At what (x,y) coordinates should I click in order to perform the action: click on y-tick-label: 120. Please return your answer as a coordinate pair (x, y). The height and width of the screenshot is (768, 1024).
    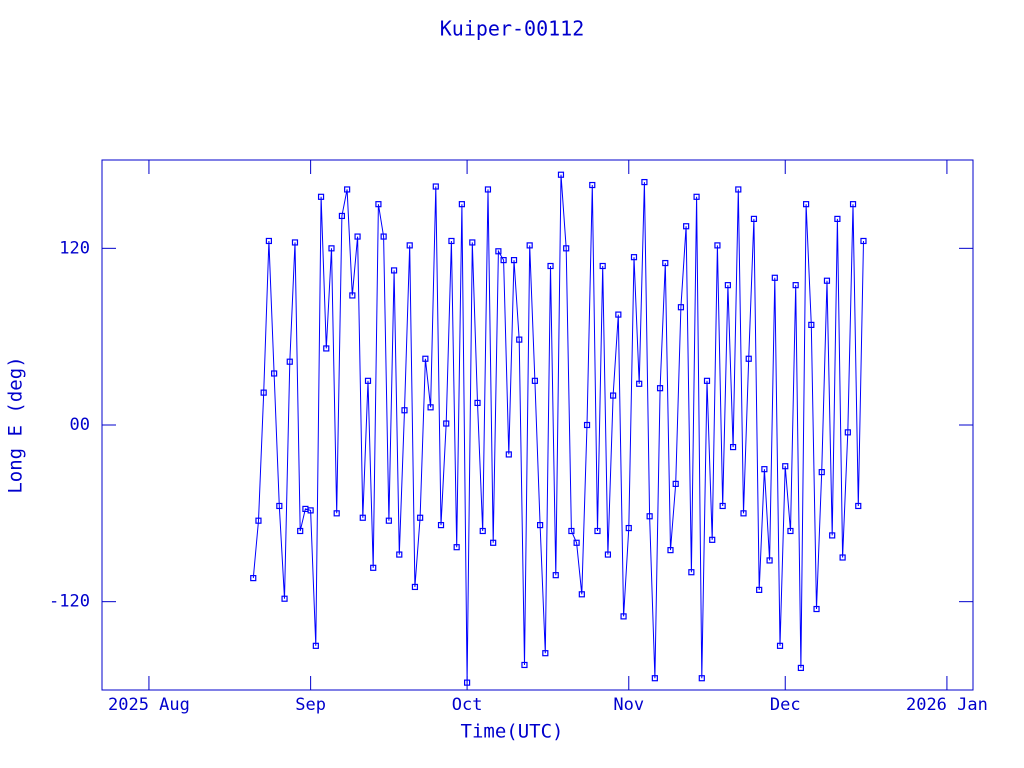
    Looking at the image, I should click on (74, 248).